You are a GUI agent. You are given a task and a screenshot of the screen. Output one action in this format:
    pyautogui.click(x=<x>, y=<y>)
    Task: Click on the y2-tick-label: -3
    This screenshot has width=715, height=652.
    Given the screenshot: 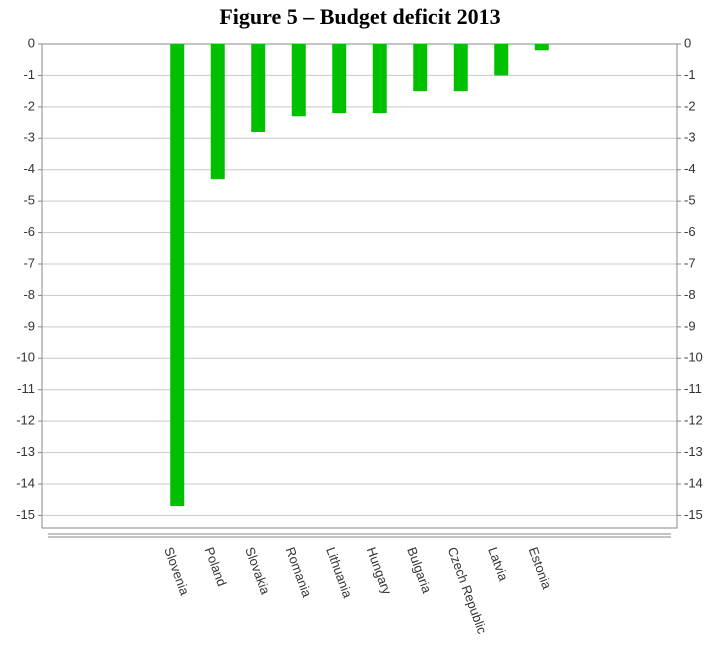 What is the action you would take?
    pyautogui.click(x=690, y=137)
    